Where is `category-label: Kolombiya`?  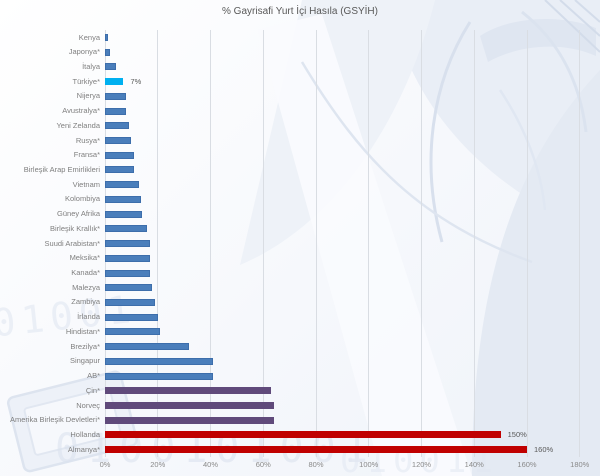
category-label: Kolombiya is located at coordinates (82, 199).